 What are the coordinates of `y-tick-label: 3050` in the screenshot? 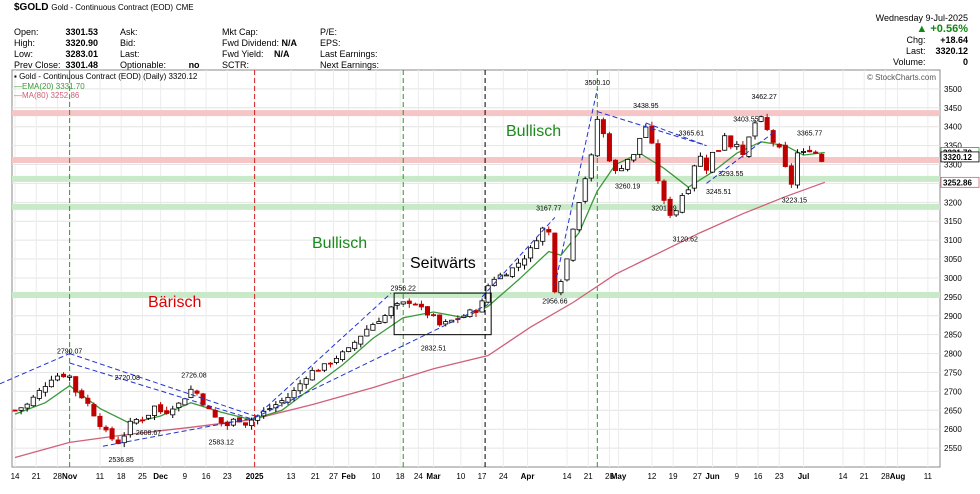 It's located at (953, 259).